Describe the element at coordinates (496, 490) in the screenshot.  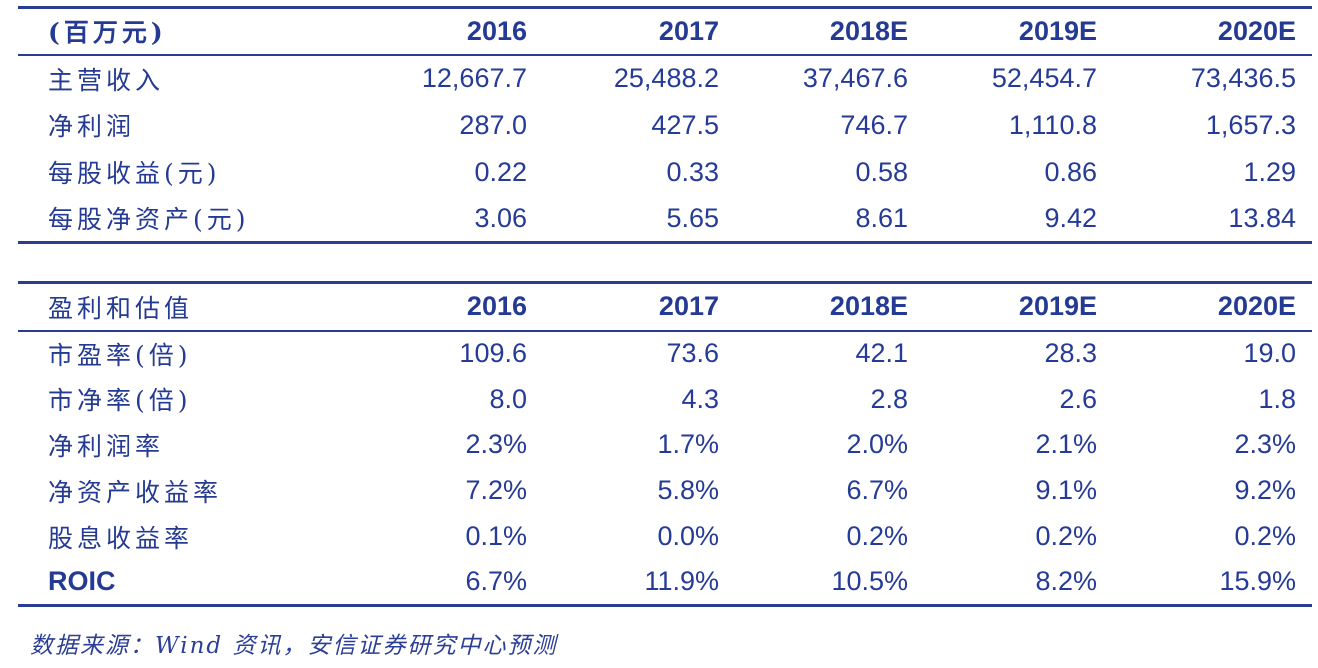
I see `value-cell: 7.2%` at that location.